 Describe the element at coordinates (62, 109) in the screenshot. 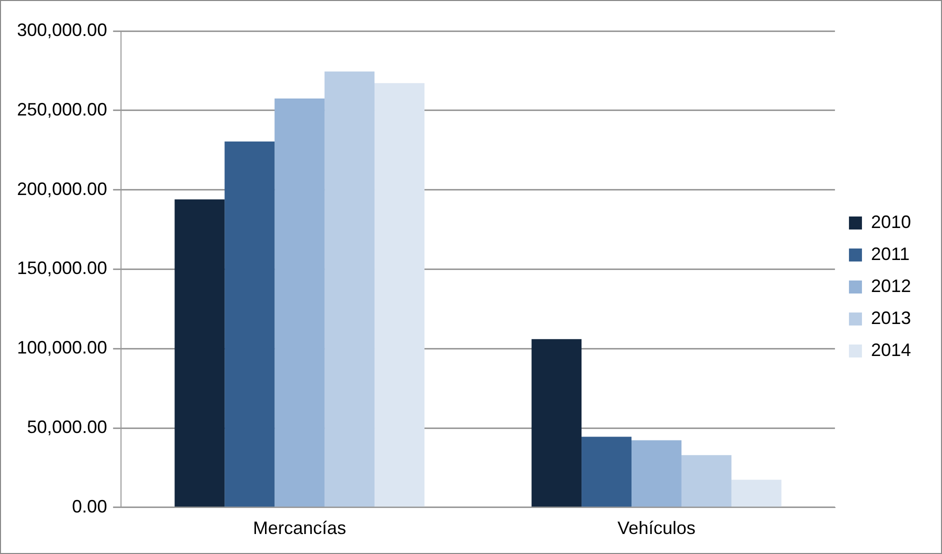

I see `y-tick-label: 250,000.00` at that location.